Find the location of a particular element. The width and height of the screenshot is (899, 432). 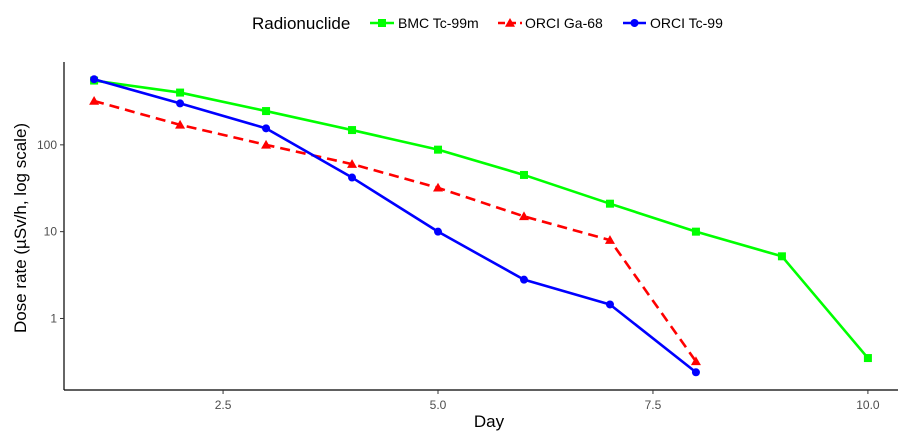

legend-label-bmc-tc-99m: BMC Tc-99m is located at coordinates (438, 23).